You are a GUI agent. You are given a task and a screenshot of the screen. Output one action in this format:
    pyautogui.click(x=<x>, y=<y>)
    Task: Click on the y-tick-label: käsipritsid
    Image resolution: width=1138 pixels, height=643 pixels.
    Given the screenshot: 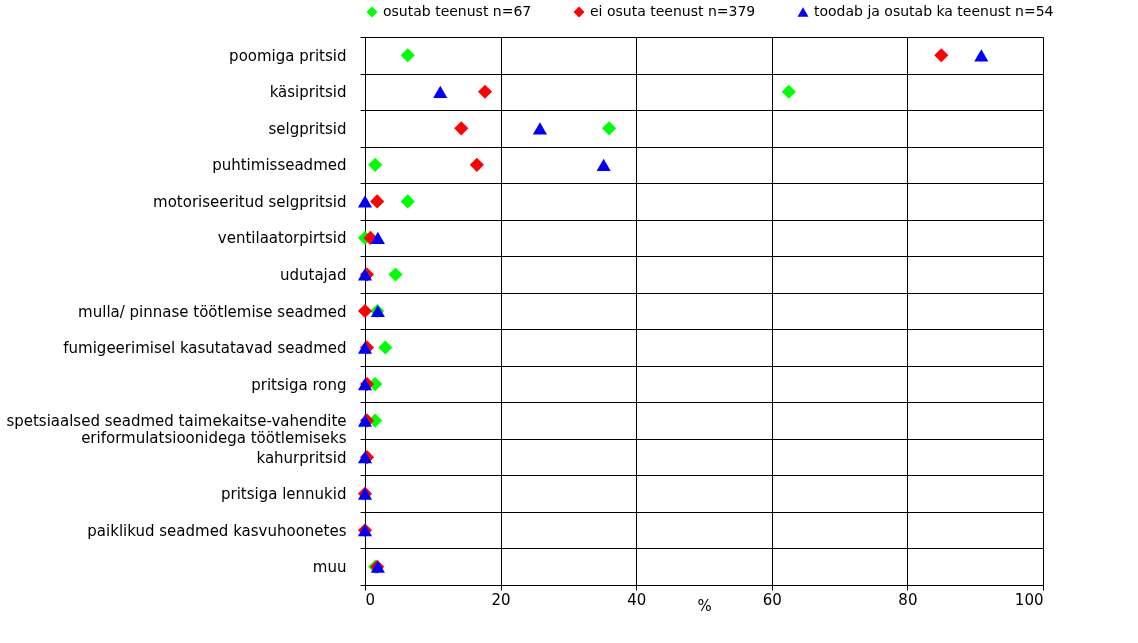 What is the action you would take?
    pyautogui.click(x=308, y=92)
    